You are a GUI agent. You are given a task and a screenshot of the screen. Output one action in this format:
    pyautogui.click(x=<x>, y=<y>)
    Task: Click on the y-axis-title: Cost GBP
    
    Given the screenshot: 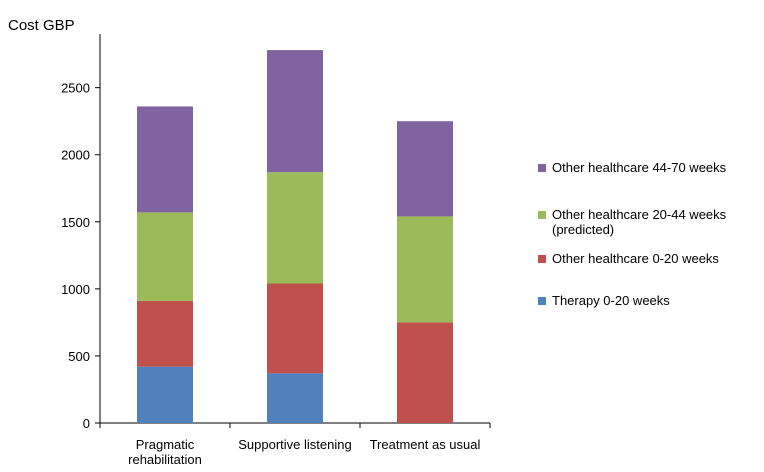 What is the action you would take?
    pyautogui.click(x=41, y=25)
    